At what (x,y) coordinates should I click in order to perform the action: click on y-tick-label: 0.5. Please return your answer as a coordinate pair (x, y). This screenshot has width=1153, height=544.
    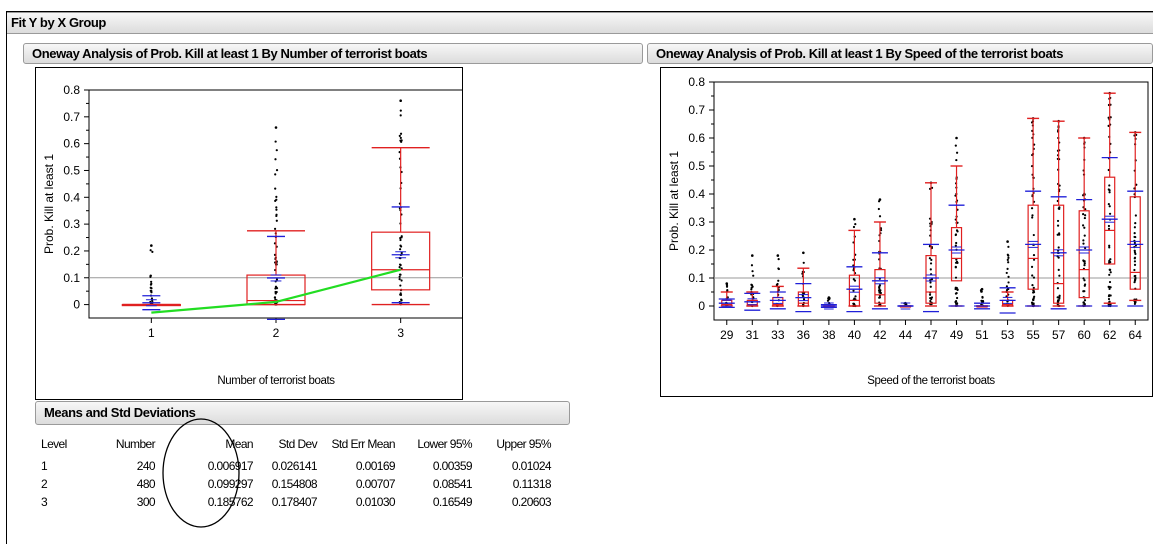
    Looking at the image, I should click on (696, 166).